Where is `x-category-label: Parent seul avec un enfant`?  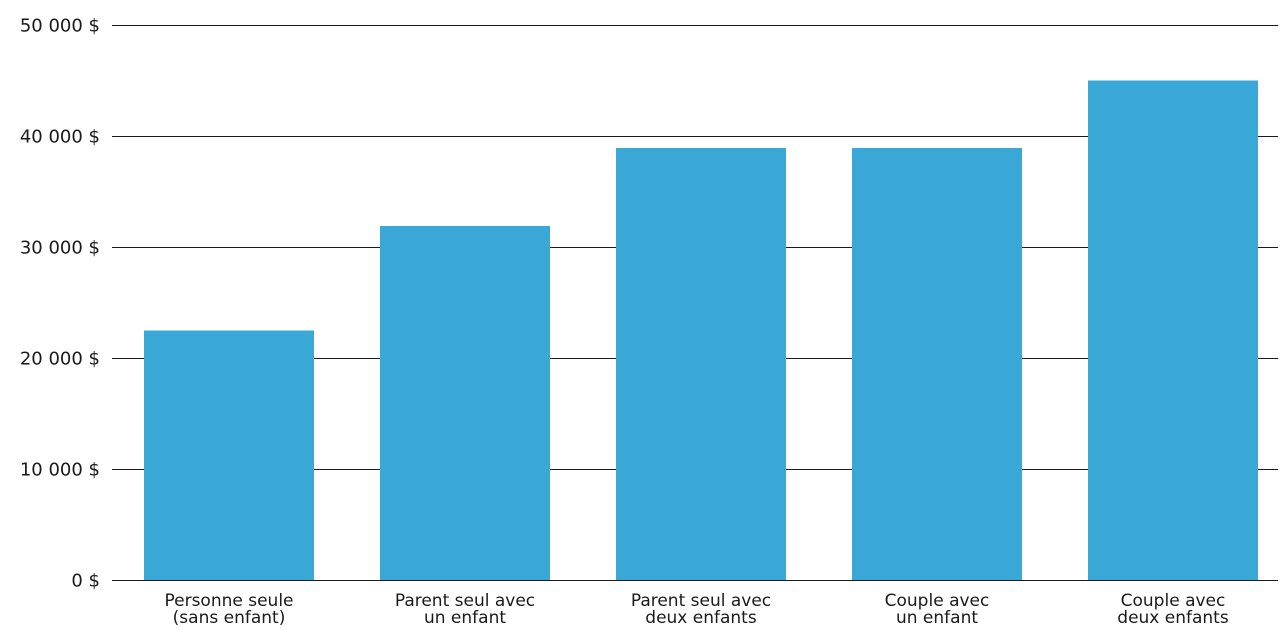
x-category-label: Parent seul avec un enfant is located at coordinates (465, 609).